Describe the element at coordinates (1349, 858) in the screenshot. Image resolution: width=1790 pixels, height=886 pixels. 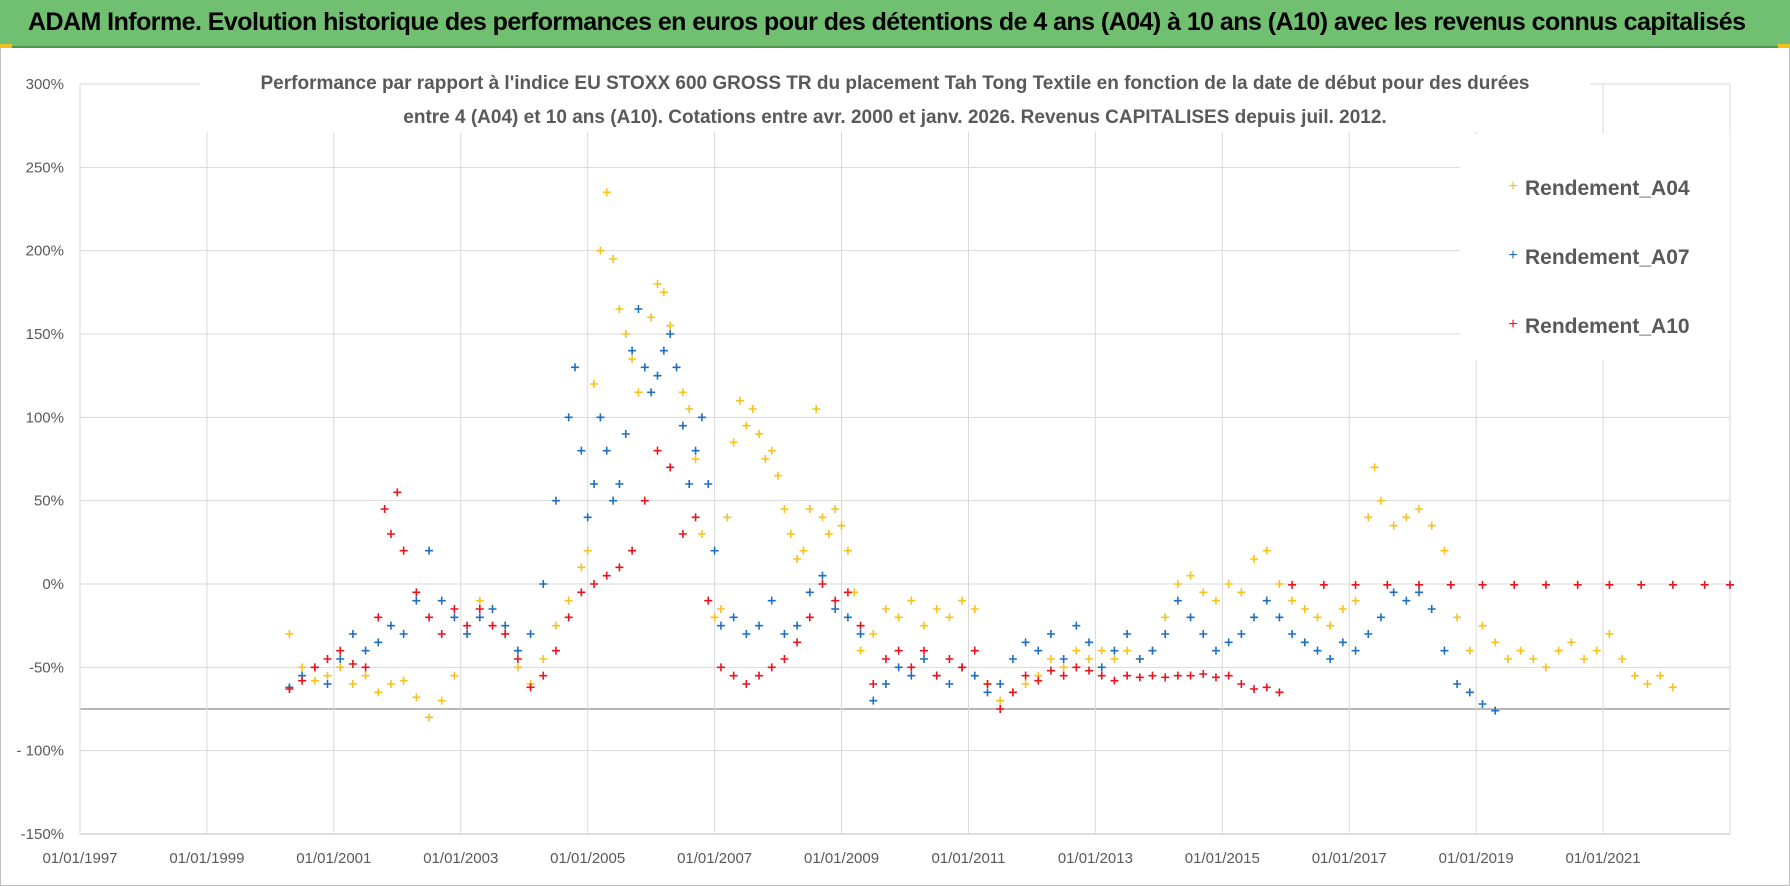
I see `x-tick-label: 01/01/2017` at that location.